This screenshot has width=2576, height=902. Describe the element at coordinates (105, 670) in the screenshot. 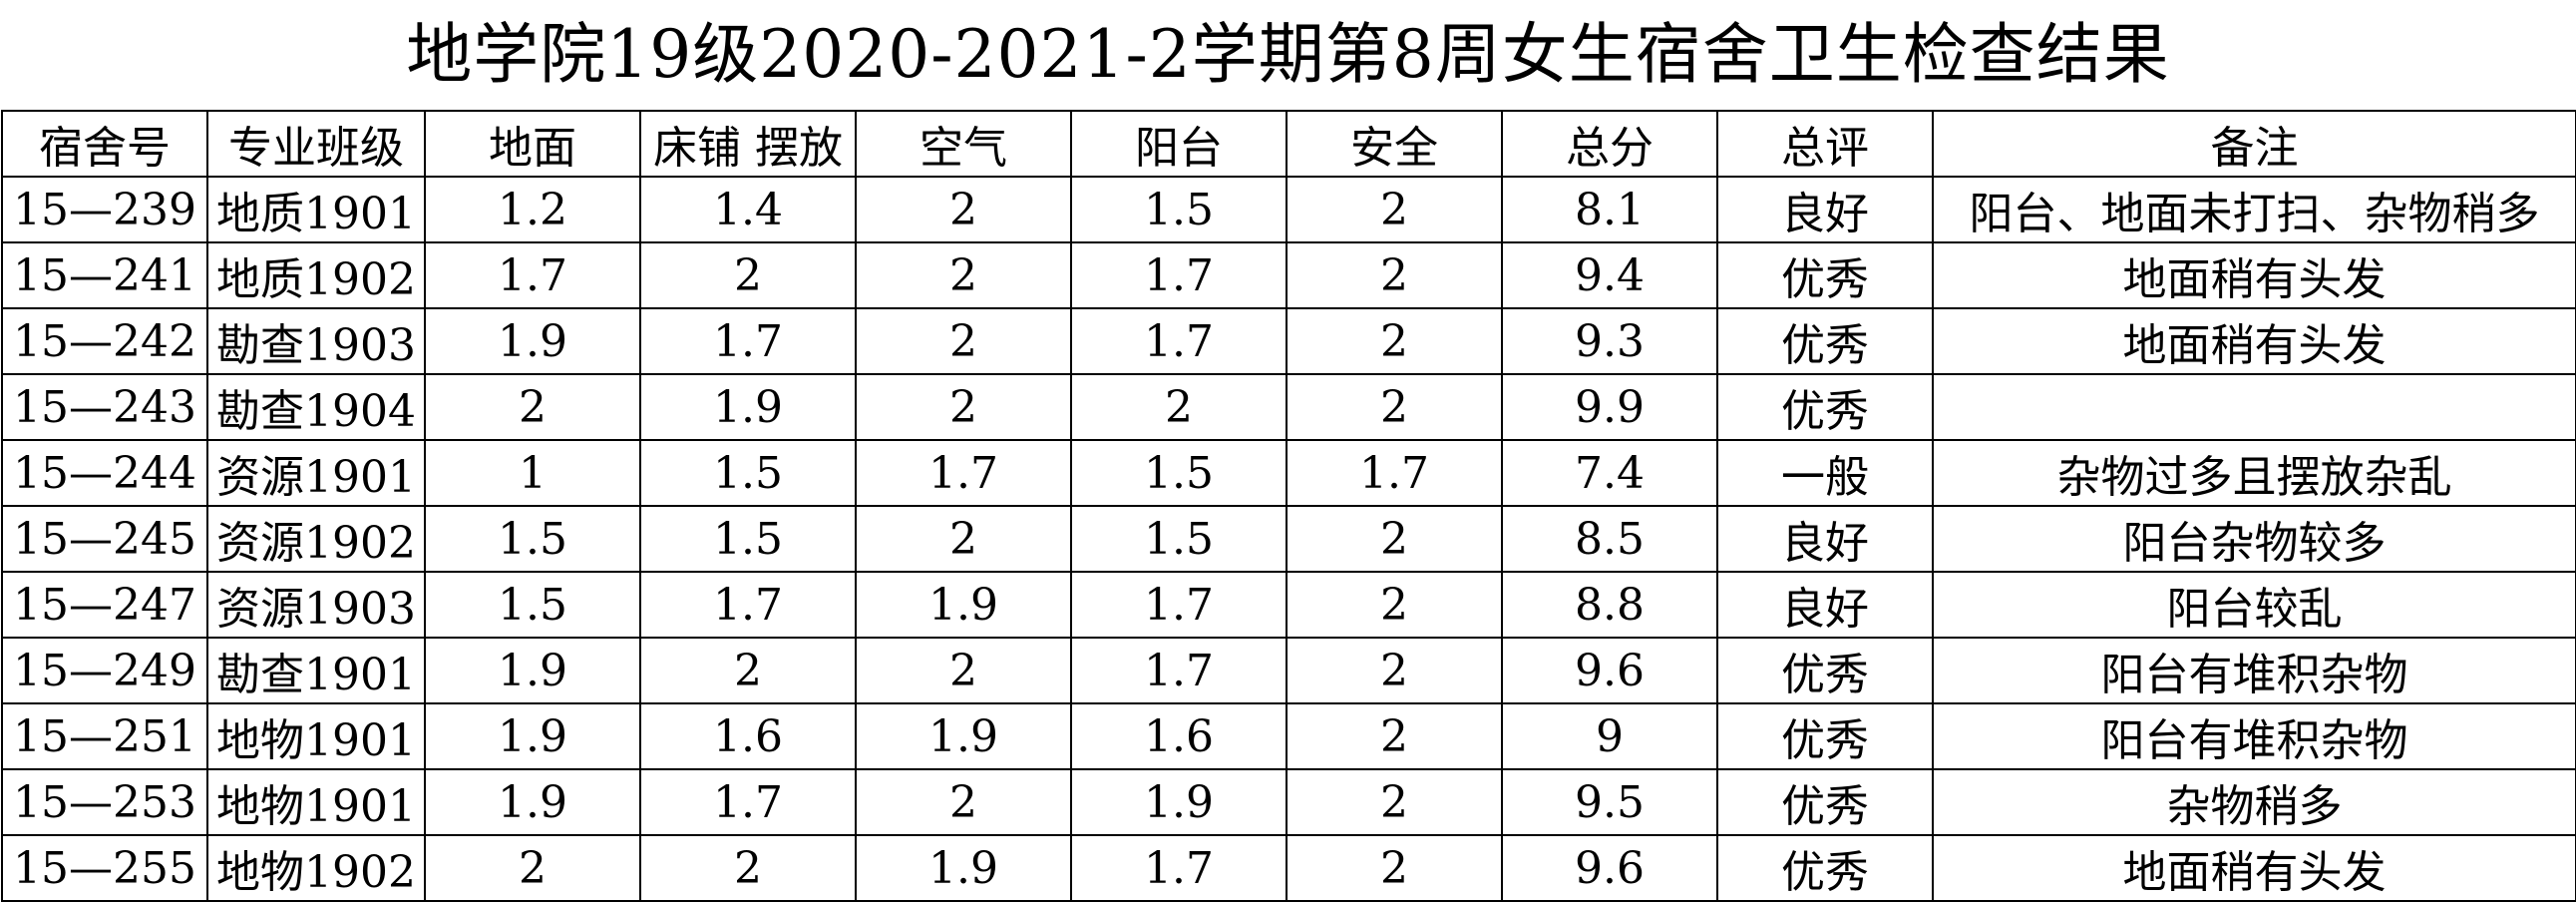

I see `dorm-cell: 15—249` at that location.